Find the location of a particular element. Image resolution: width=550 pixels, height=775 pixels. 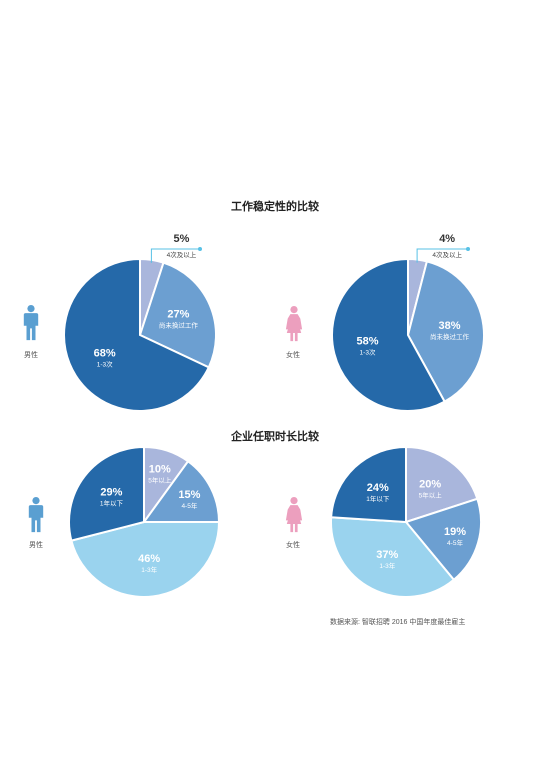

female-label-bottom: 女性 is located at coordinates (293, 544).